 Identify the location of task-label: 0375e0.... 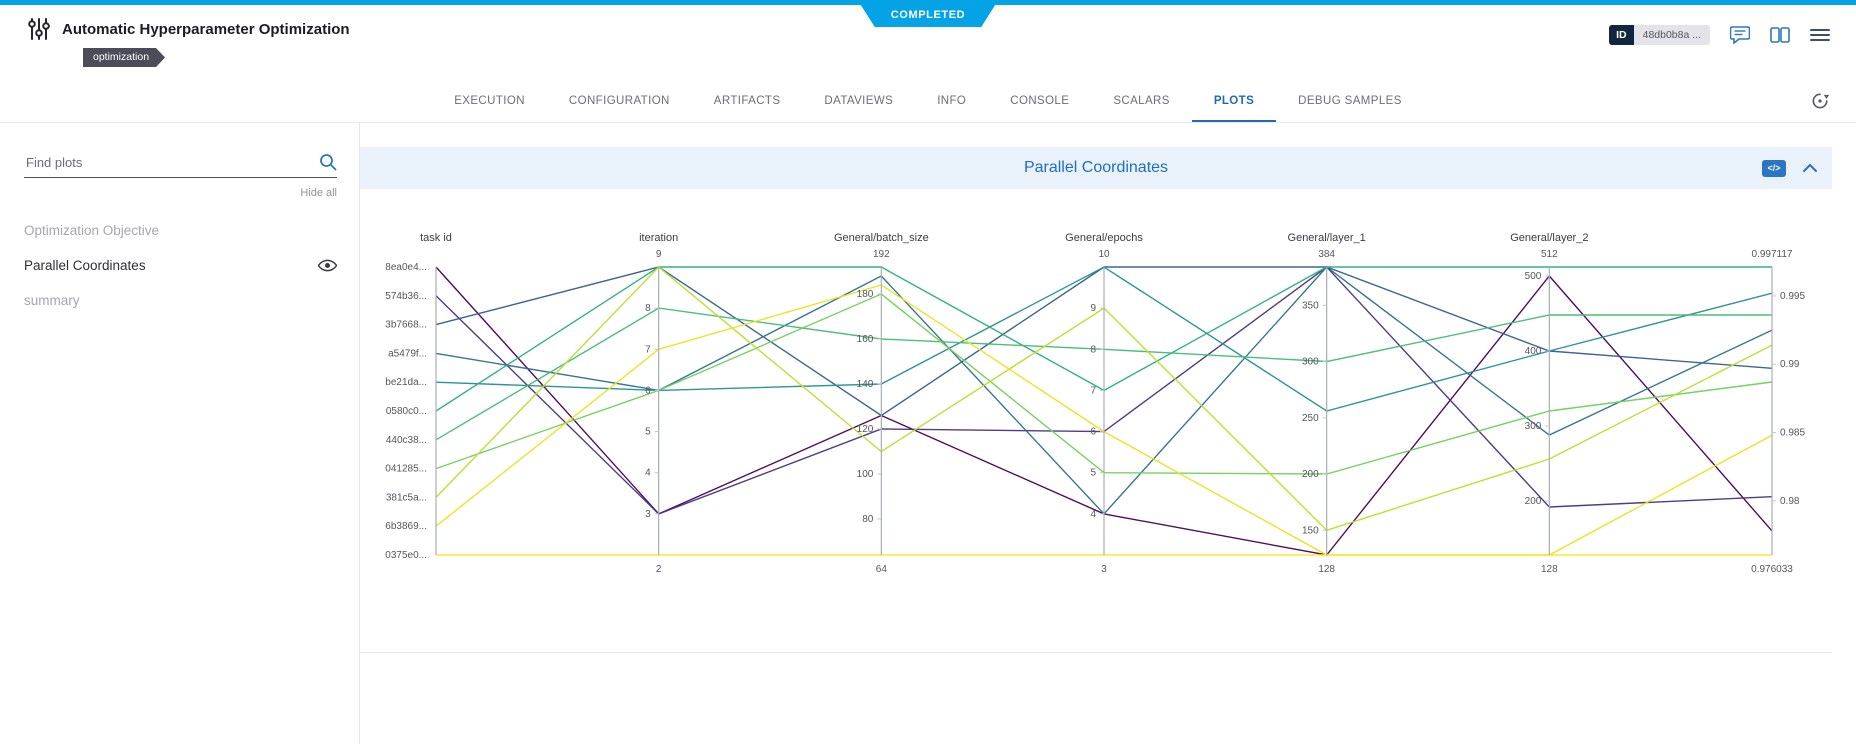
(406, 555).